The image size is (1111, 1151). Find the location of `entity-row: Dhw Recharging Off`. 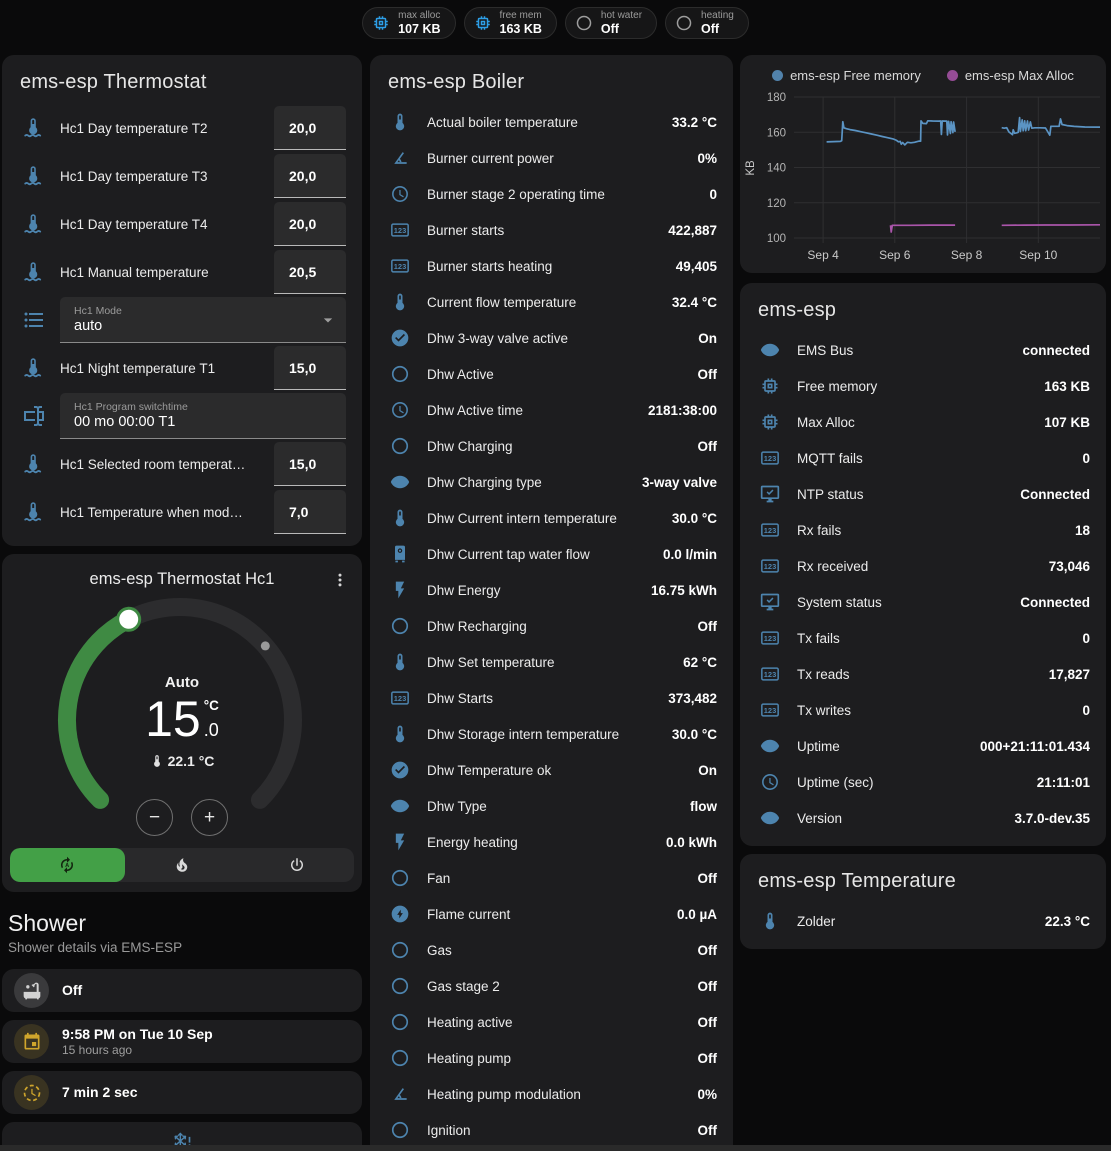

entity-row: Dhw Recharging Off is located at coordinates (551, 626).